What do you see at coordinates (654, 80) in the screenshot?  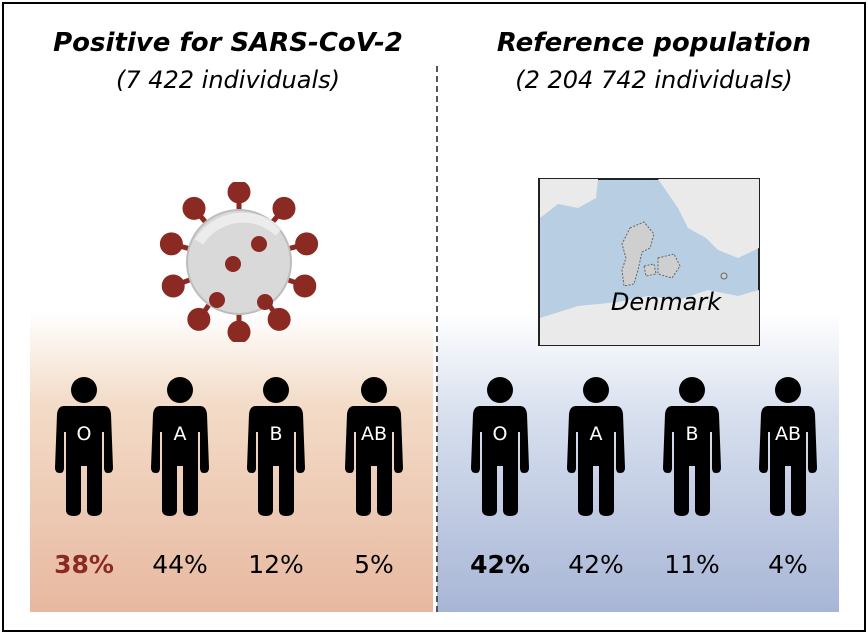 I see `right-panel-count: (2 204 742 individuals)` at bounding box center [654, 80].